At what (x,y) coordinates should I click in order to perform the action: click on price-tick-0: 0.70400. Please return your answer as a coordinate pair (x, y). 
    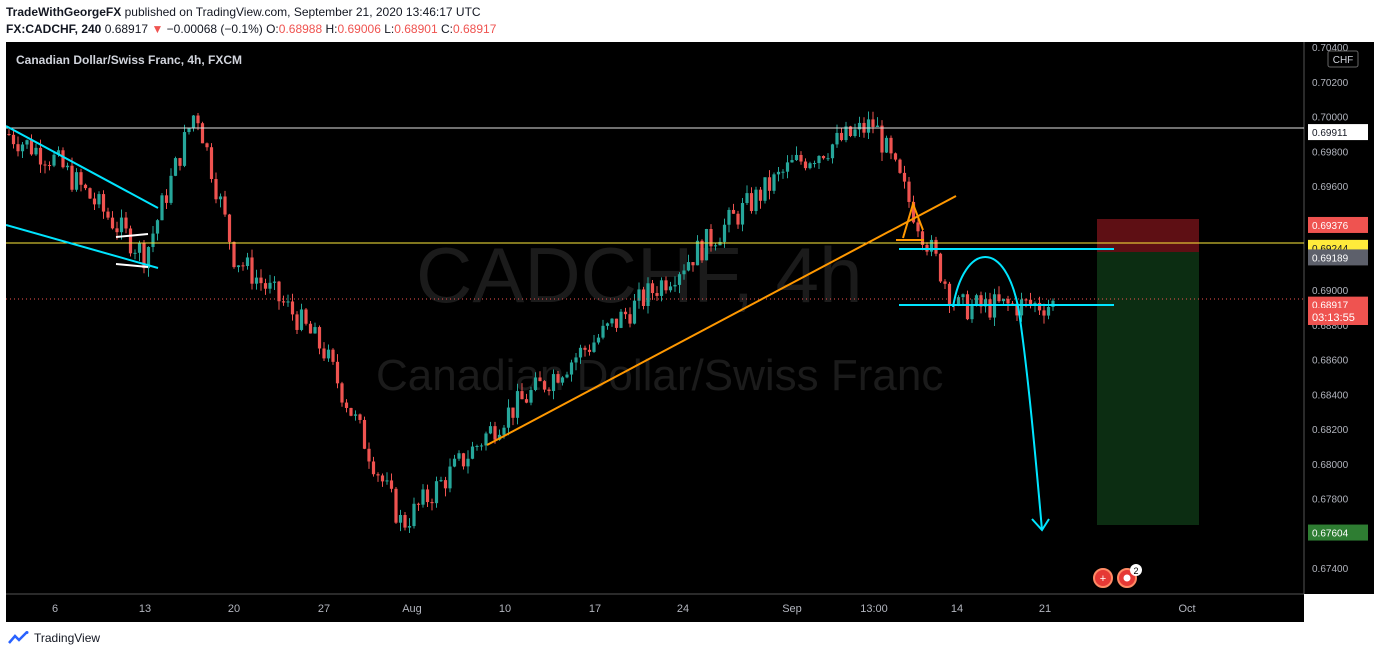
    Looking at the image, I should click on (1330, 48).